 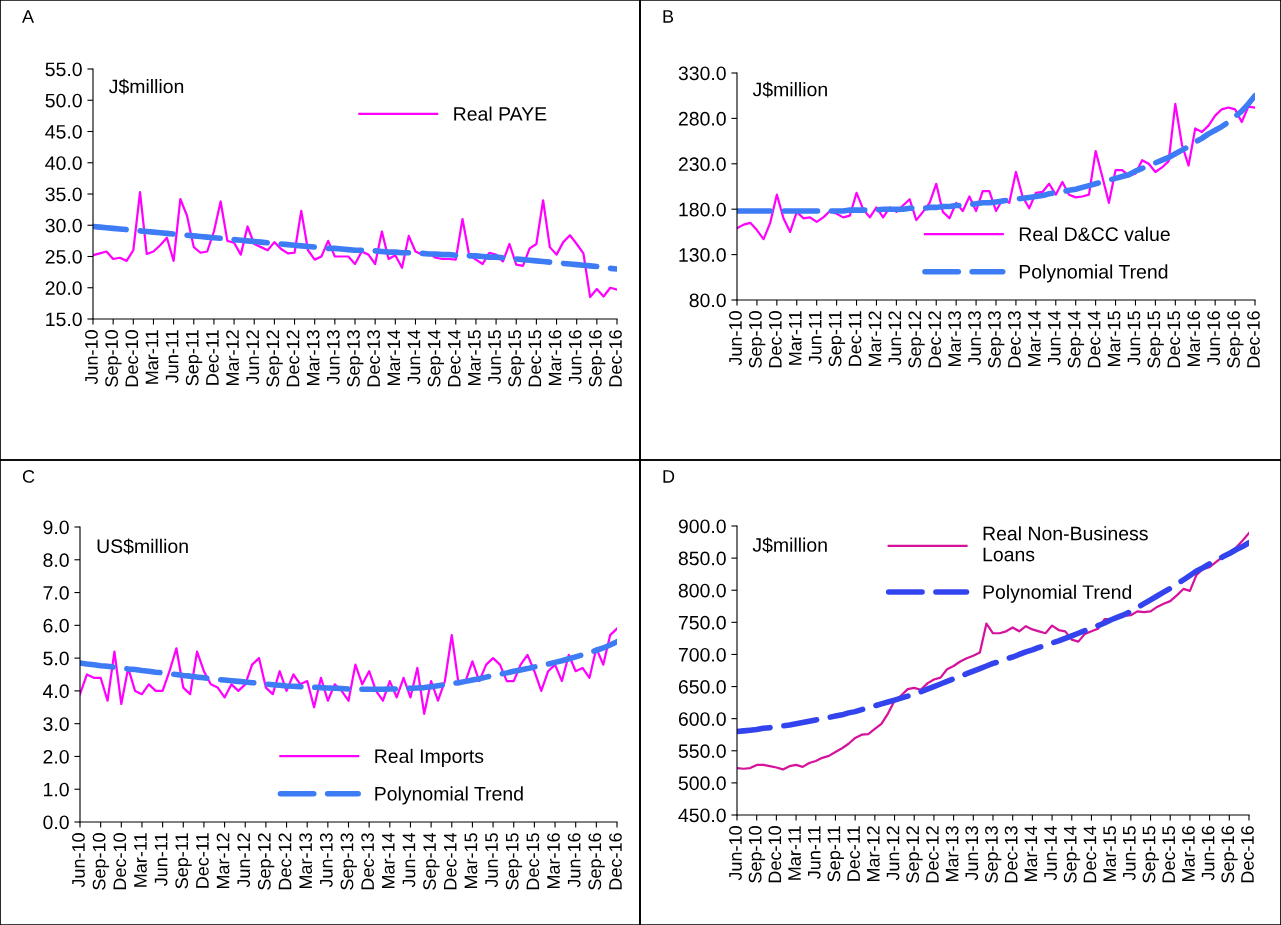 I want to click on y-tick-label: 9.0, so click(x=56, y=527).